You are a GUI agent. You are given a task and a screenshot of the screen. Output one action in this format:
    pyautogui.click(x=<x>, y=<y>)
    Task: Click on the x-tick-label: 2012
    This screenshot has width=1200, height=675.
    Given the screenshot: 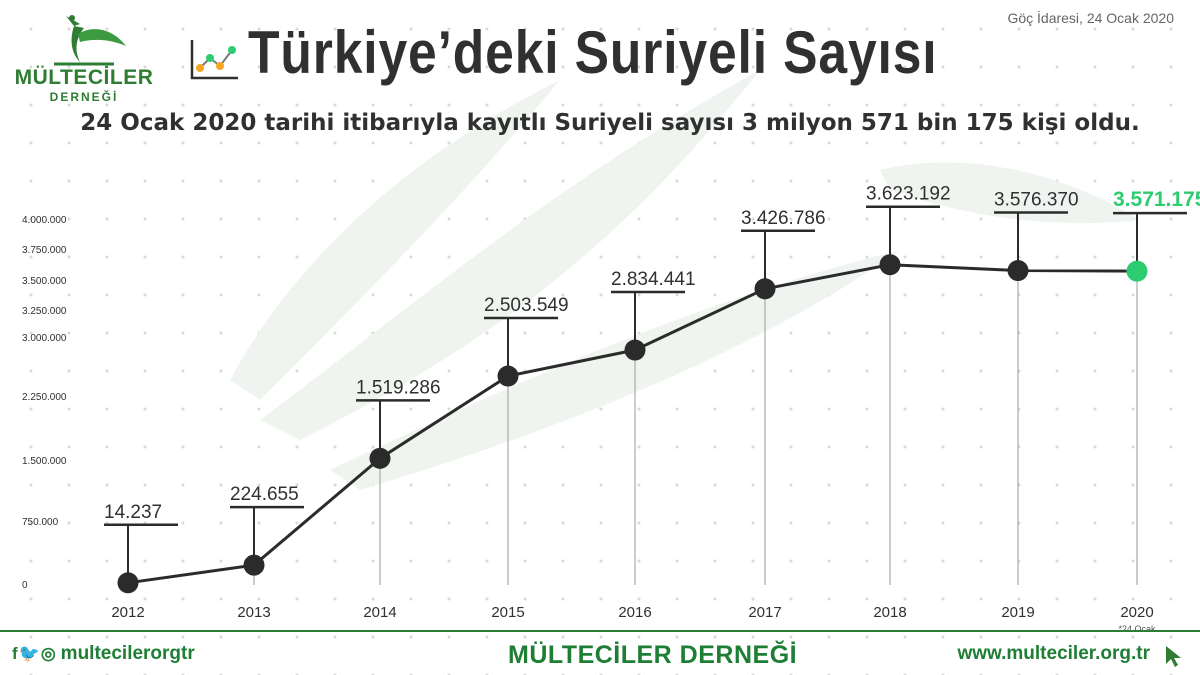 What is the action you would take?
    pyautogui.click(x=127, y=612)
    